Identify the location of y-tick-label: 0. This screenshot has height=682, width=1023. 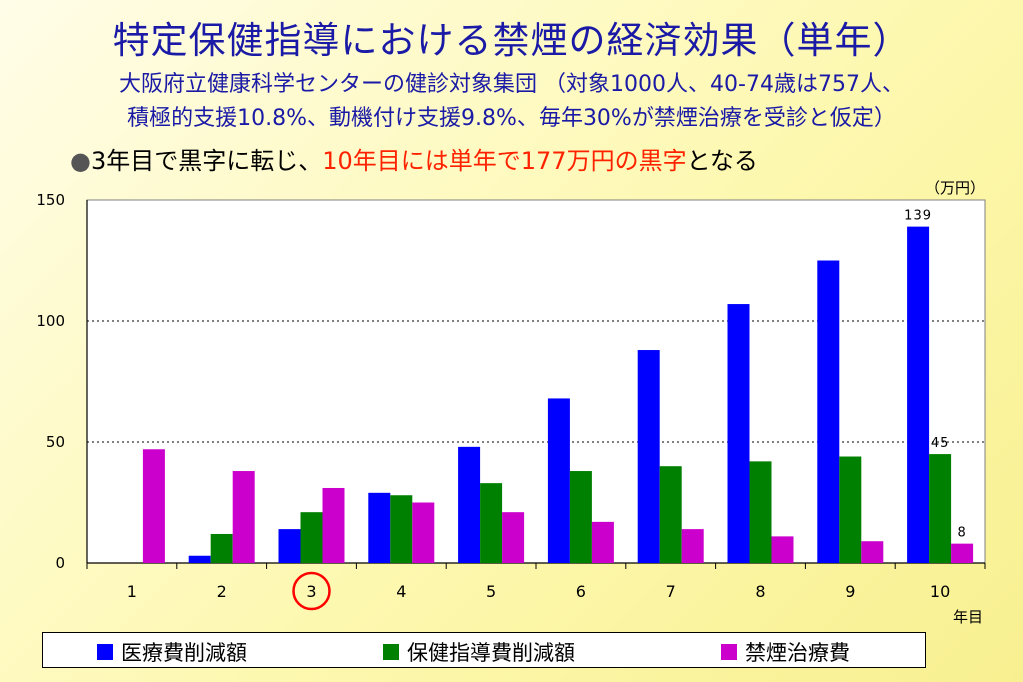
(60, 563).